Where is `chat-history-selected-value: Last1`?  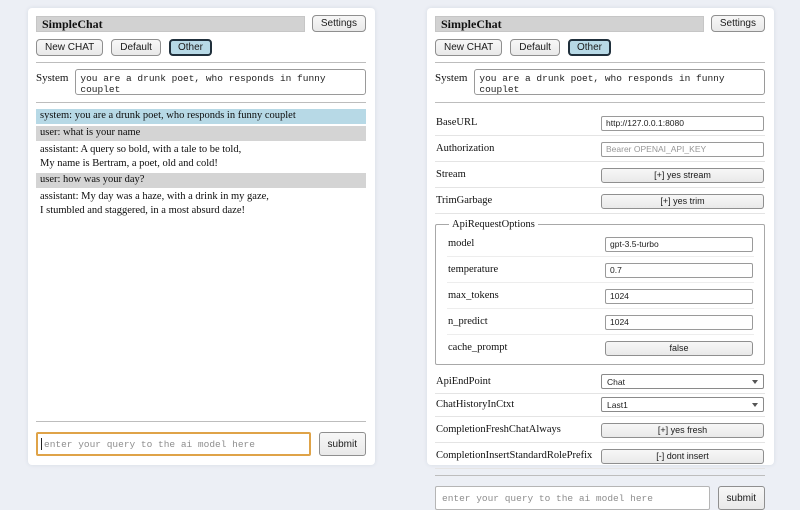 chat-history-selected-value: Last1 is located at coordinates (617, 404).